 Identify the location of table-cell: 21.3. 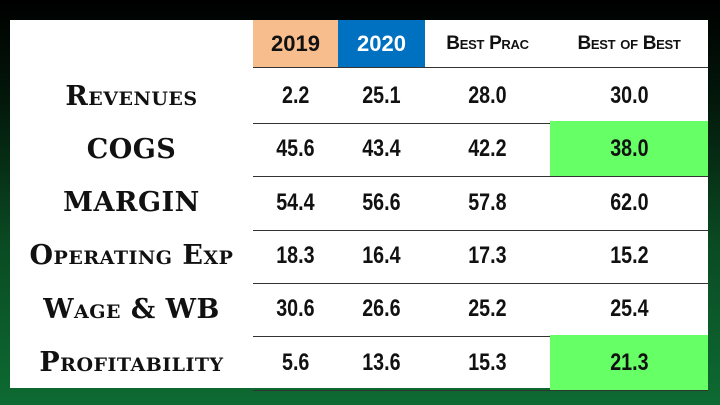
(629, 362).